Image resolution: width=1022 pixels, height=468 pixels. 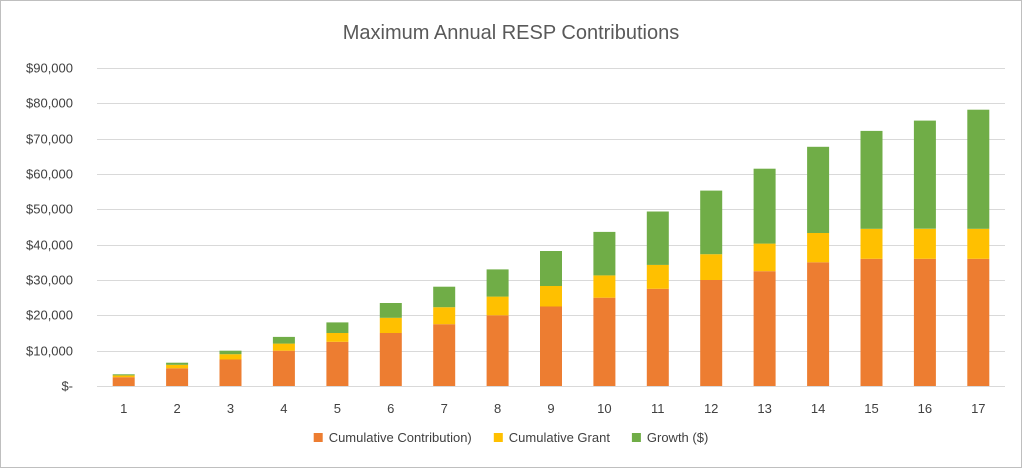 What do you see at coordinates (123, 408) in the screenshot?
I see `x-tick-label: 1` at bounding box center [123, 408].